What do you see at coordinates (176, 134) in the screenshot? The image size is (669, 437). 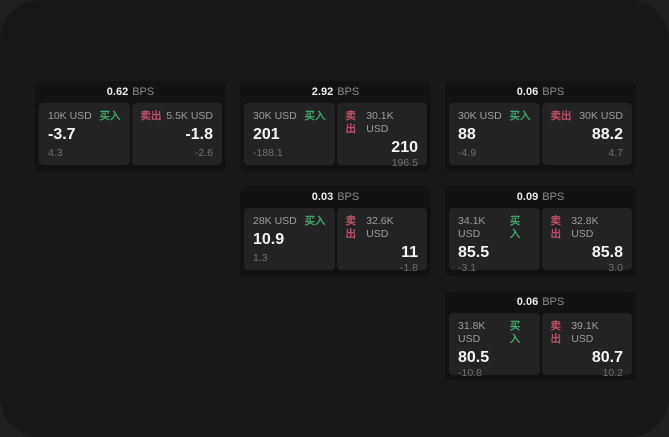 I see `sell-panel: 卖出 5.5K USD -1.8 -2.6` at bounding box center [176, 134].